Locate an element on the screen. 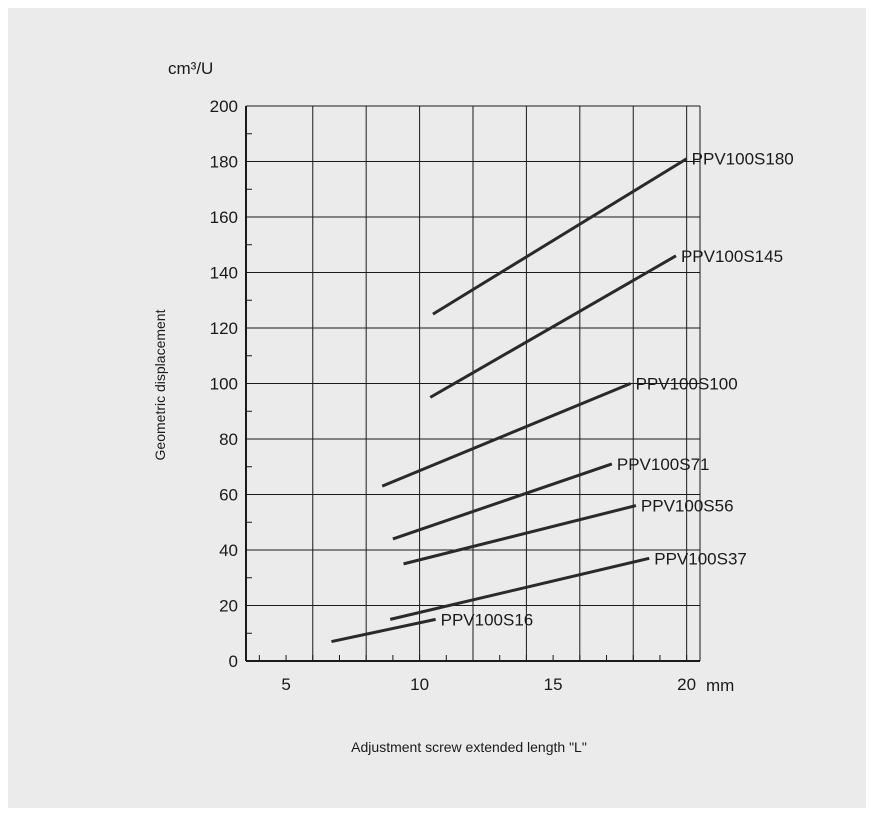 This screenshot has width=874, height=816. y-tick-label: 120 is located at coordinates (224, 328).